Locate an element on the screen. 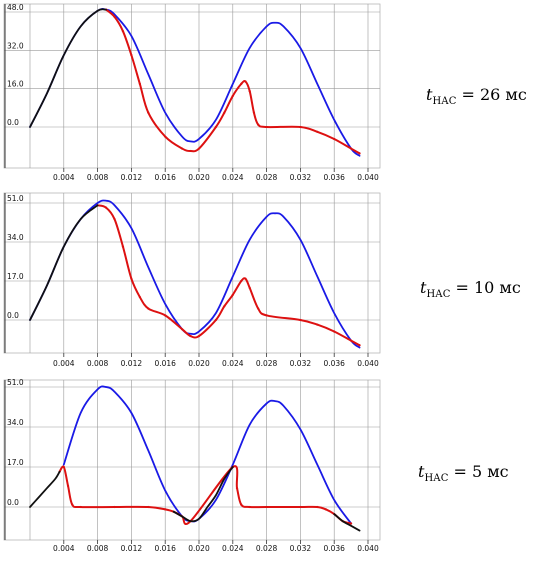 The image size is (550, 563). panel-label: tНАС = 10 мс is located at coordinates (470, 289).